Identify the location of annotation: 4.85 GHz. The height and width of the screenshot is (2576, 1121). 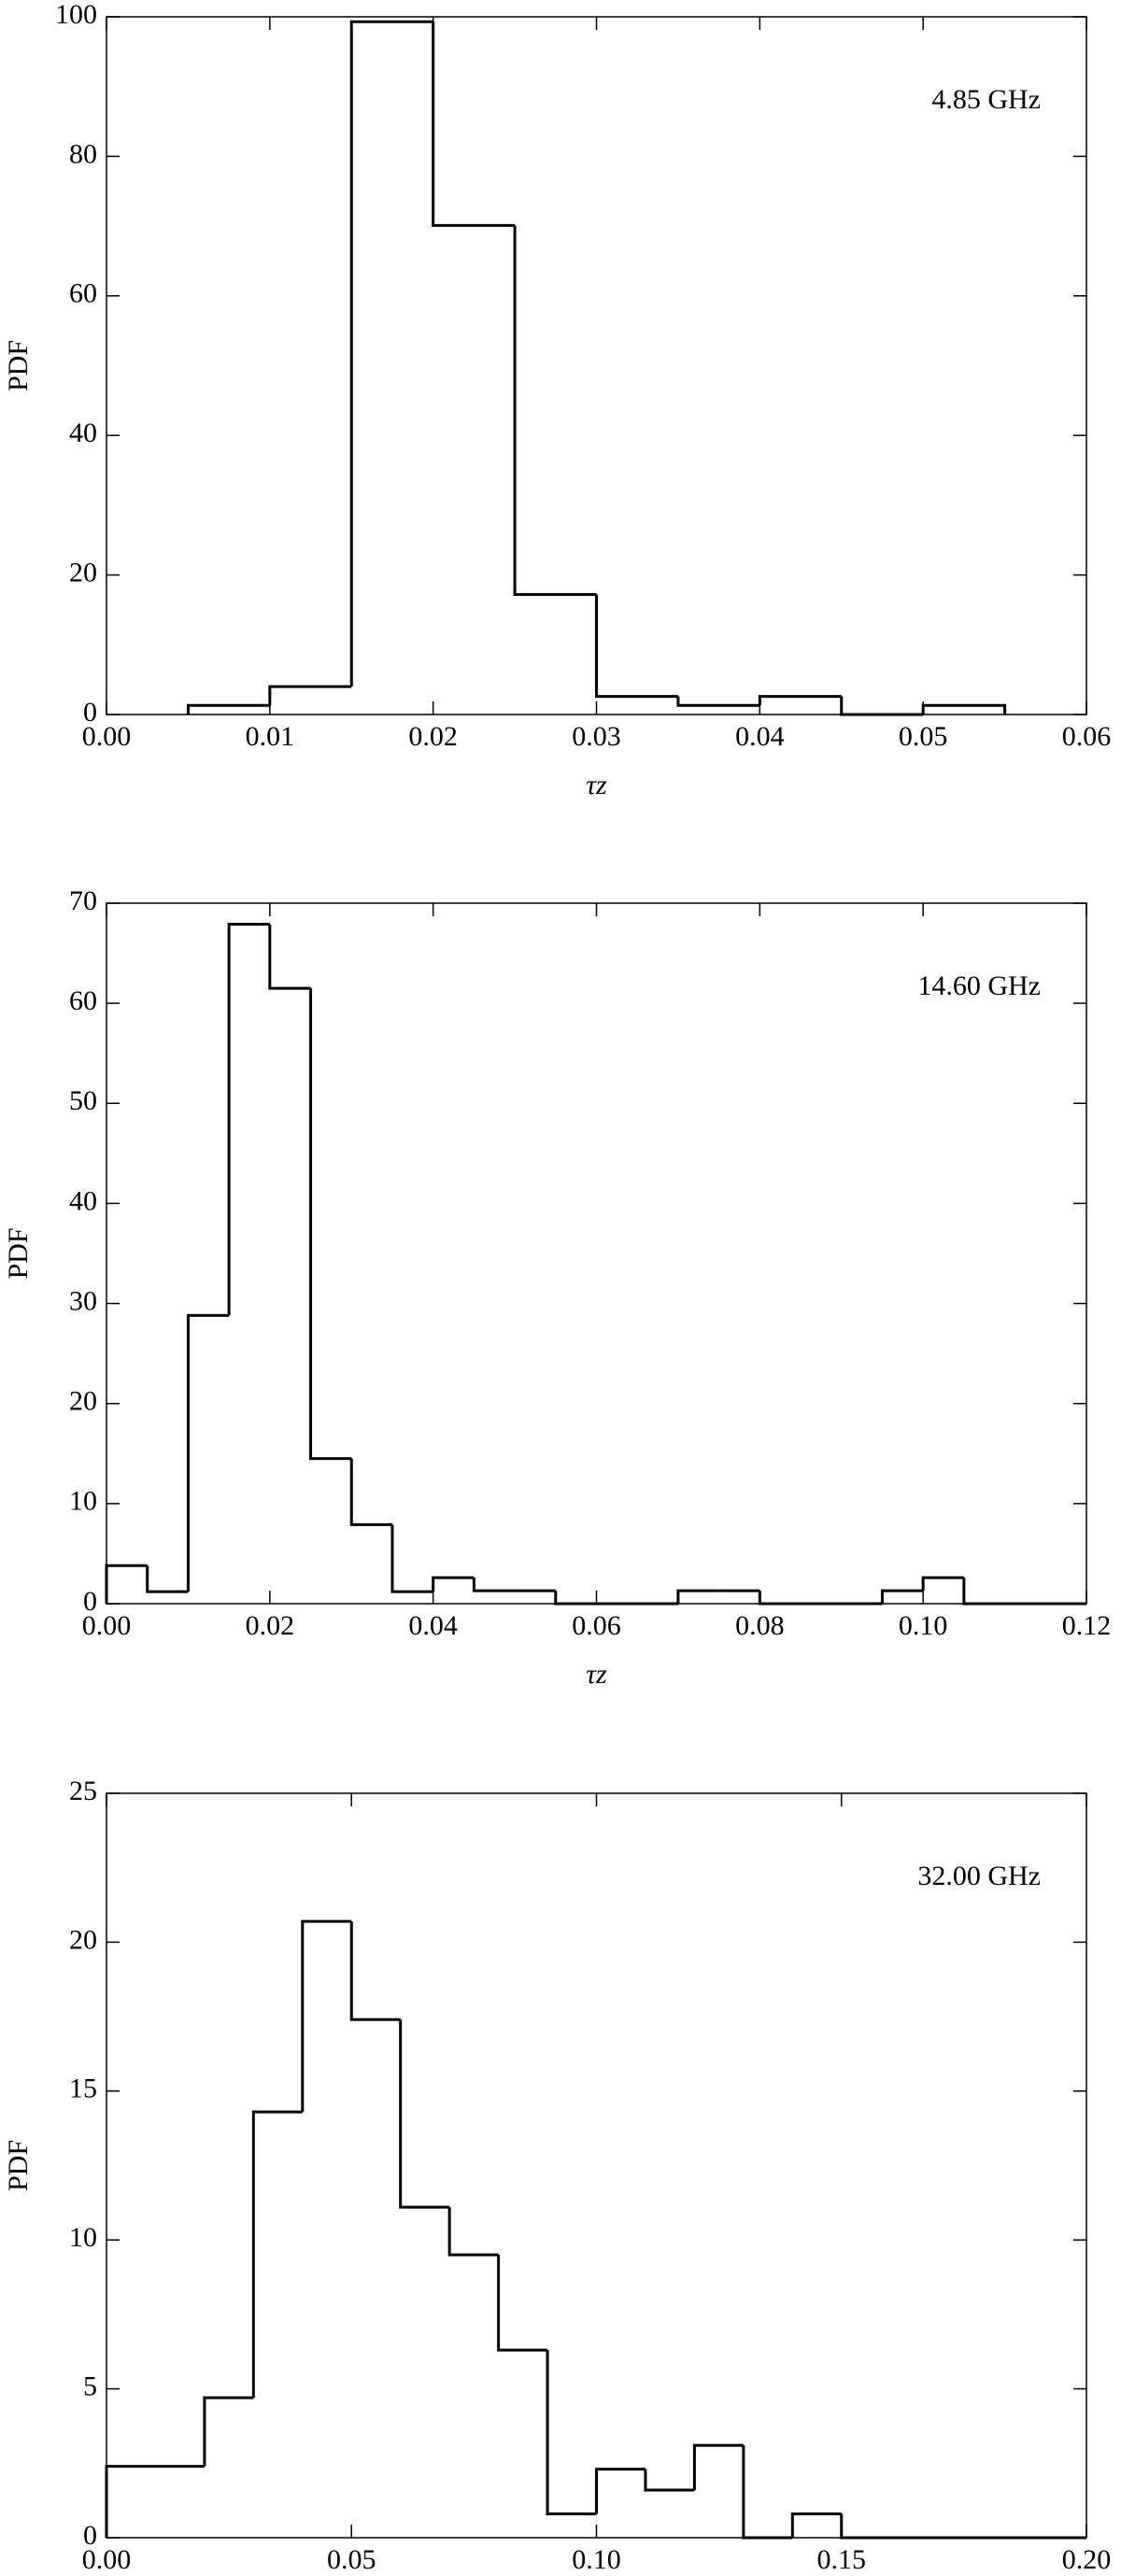
(986, 99).